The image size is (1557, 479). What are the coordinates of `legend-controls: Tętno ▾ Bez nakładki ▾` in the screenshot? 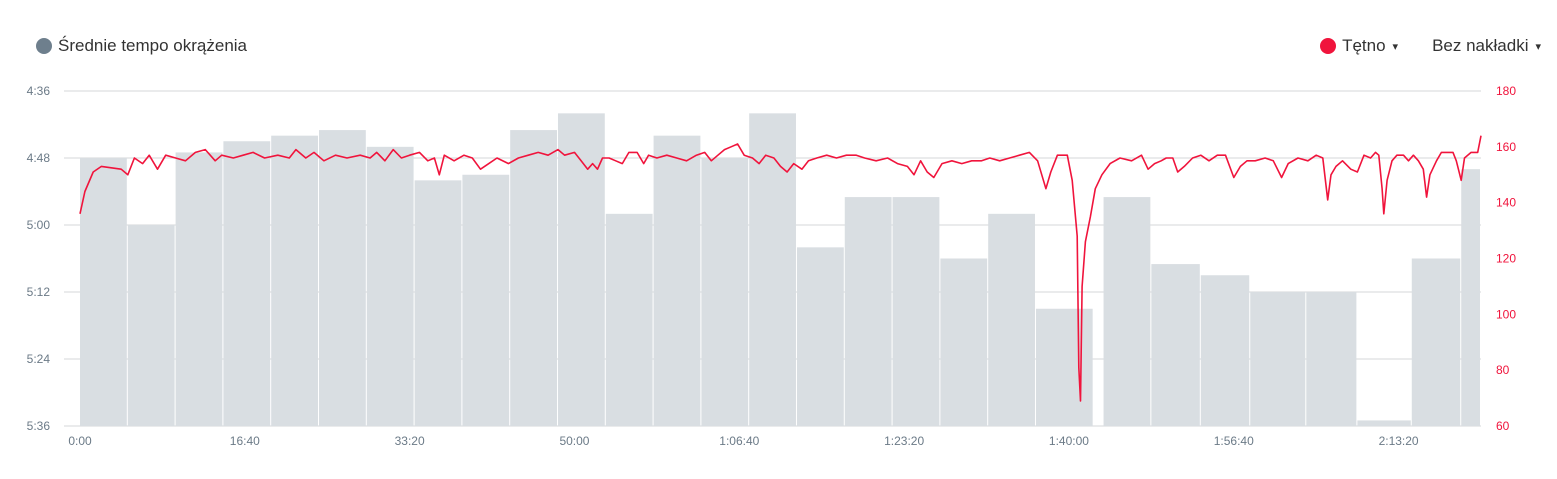 It's located at (1430, 46).